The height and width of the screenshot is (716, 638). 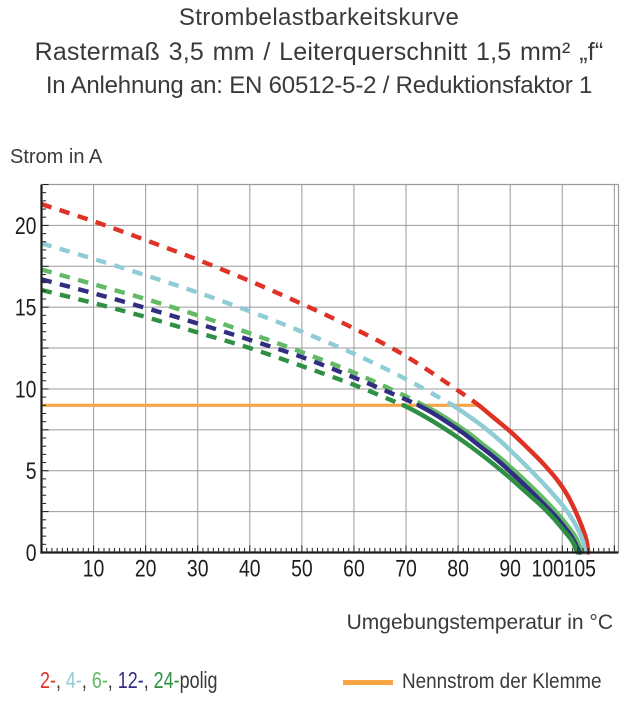 What do you see at coordinates (250, 569) in the screenshot?
I see `x-tick-label: 40` at bounding box center [250, 569].